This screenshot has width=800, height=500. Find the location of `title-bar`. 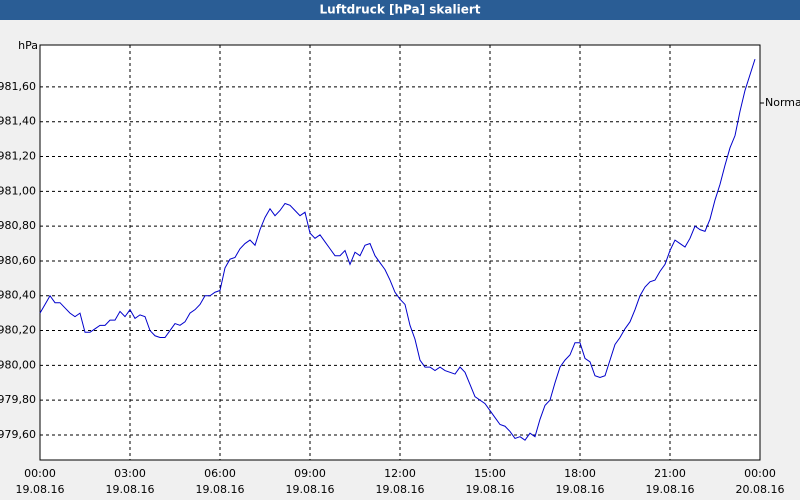

title-bar is located at coordinates (400, 10).